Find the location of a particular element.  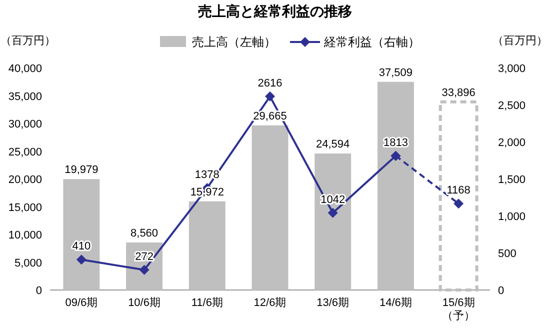

data-label: 24,594 is located at coordinates (333, 144).